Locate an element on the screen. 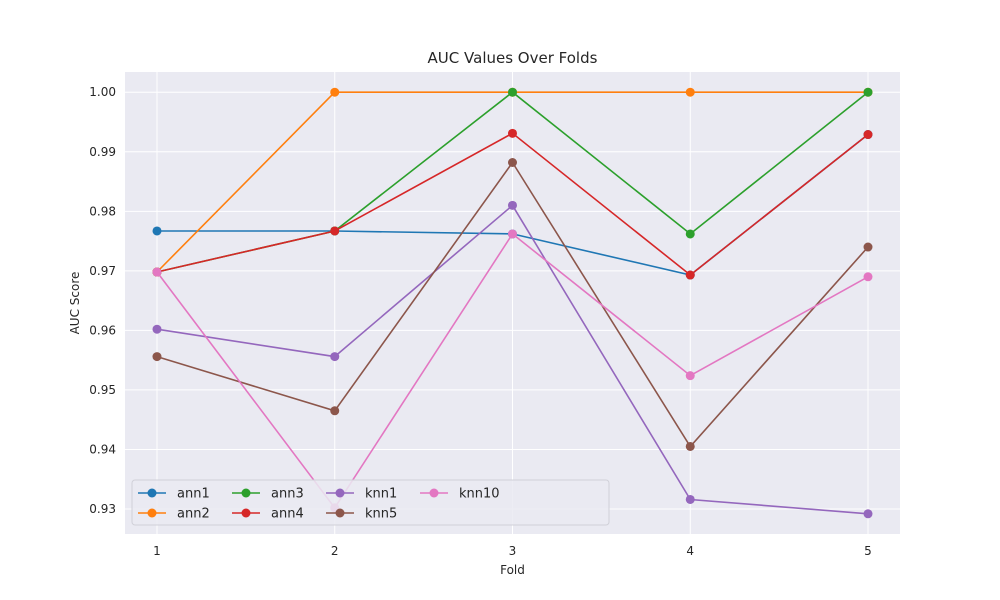 This screenshot has height=600, width=1000. legend-label: knn10 is located at coordinates (479, 494).